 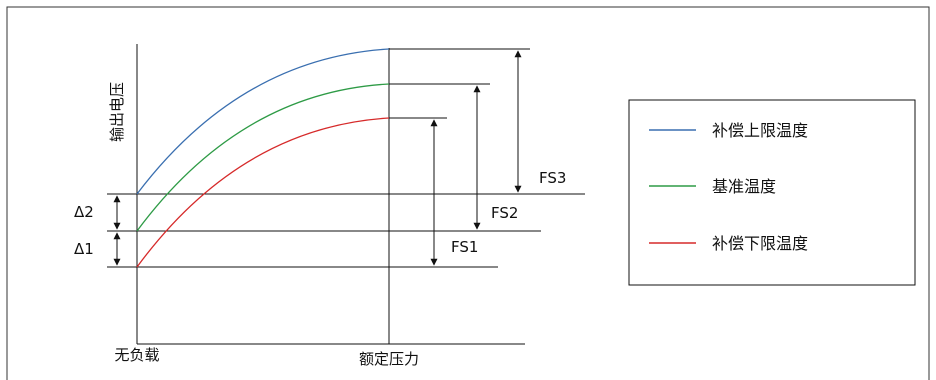 I want to click on x-label-no-load: 无负载, so click(x=136, y=355).